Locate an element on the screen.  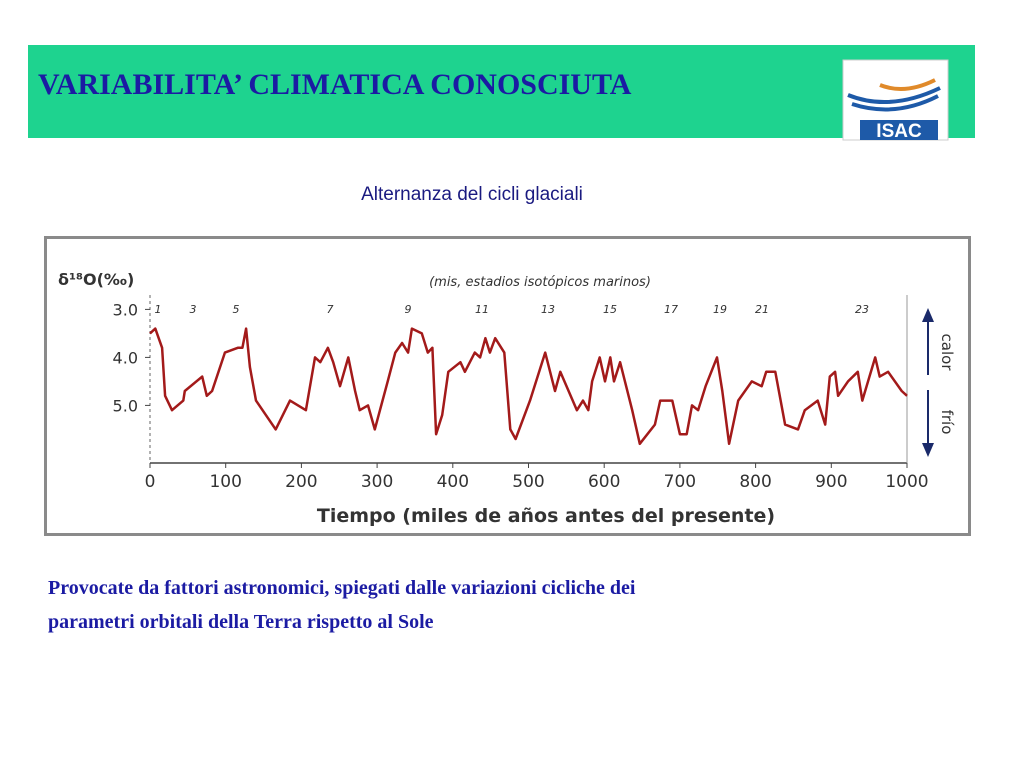
y-tick-label: 3.0 is located at coordinates (125, 309).